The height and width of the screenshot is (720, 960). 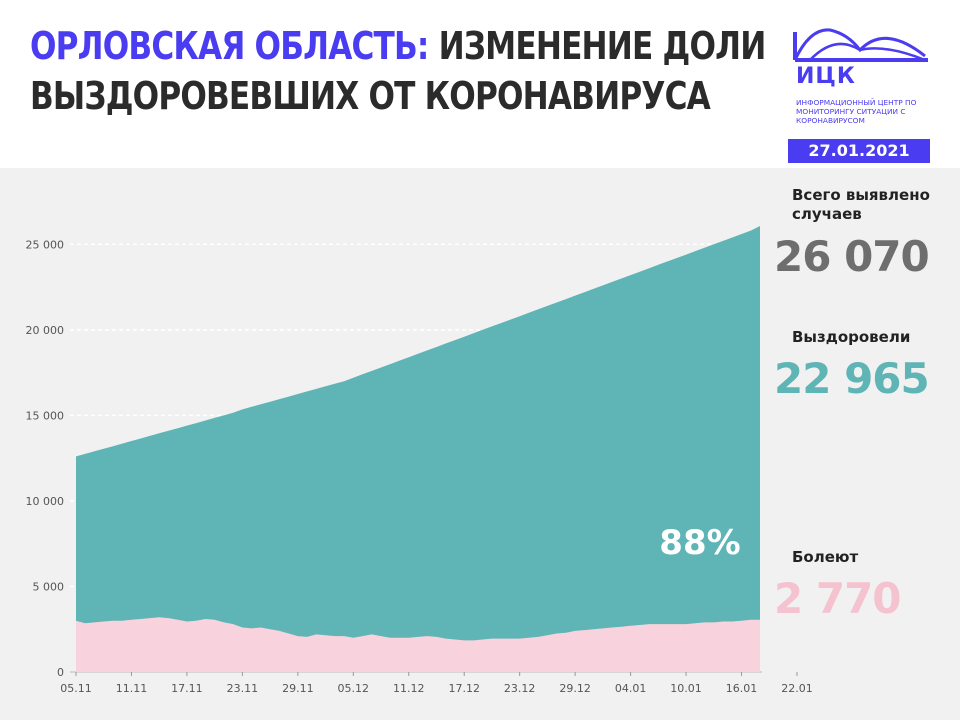 I want to click on x-tick-label: 22.01, so click(x=797, y=688).